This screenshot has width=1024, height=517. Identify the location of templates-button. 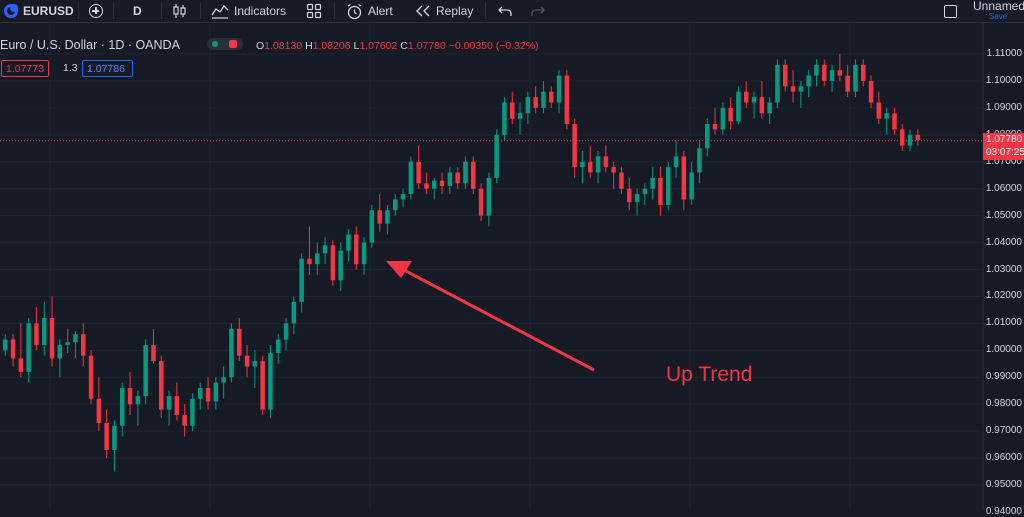
(314, 11).